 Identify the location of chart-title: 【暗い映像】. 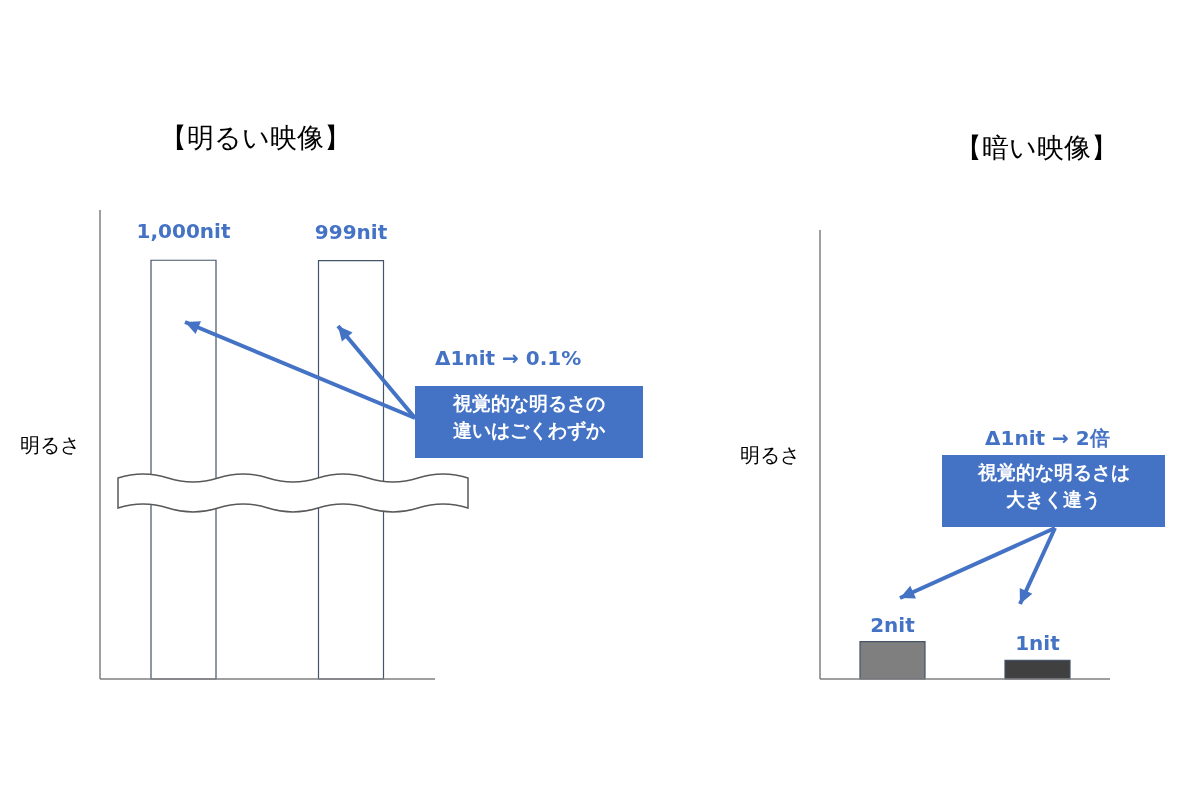
(1036, 148).